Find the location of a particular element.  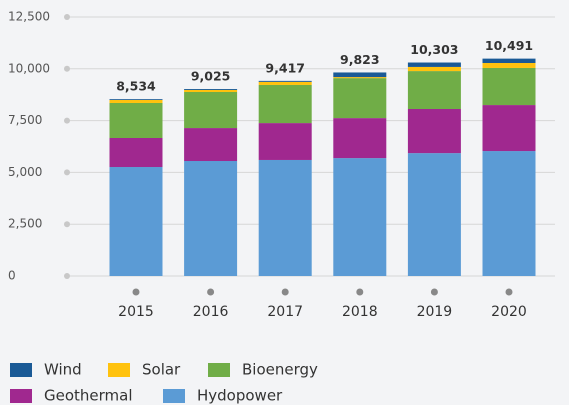

x-tick-label: 2015 is located at coordinates (136, 312).